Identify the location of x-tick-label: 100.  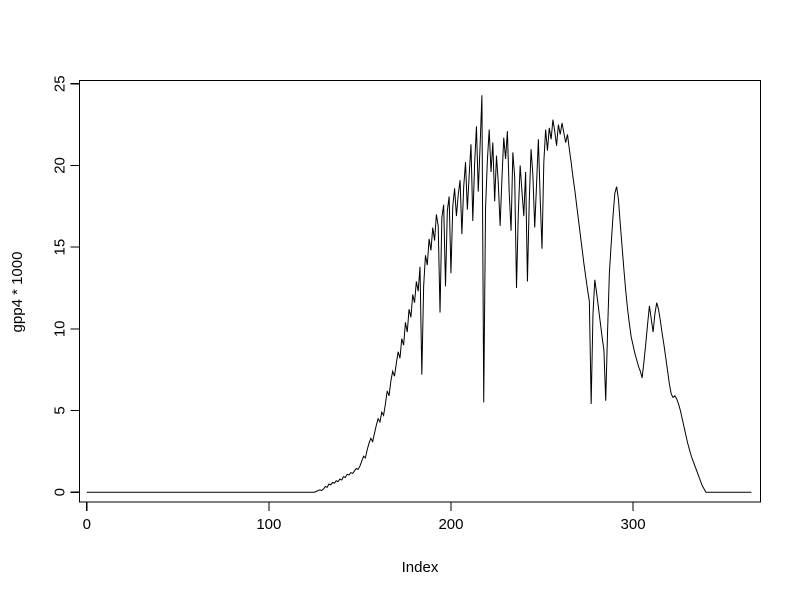
(268, 524).